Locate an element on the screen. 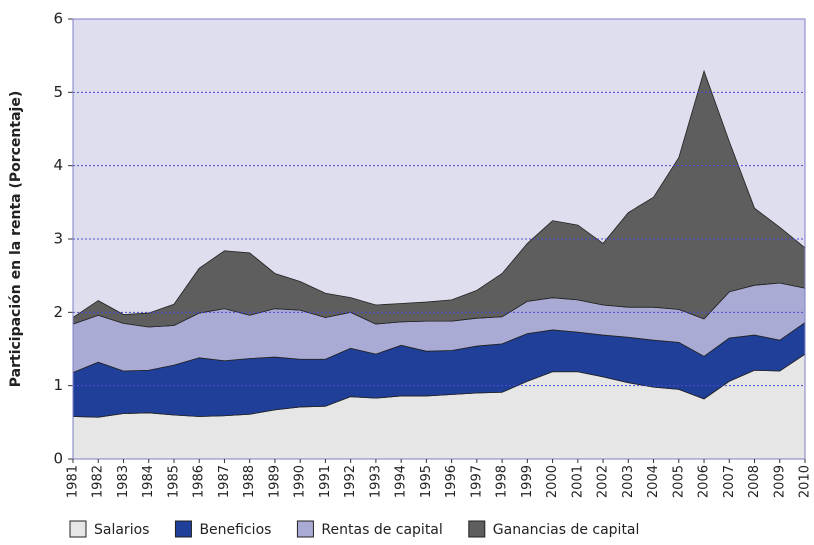 The image size is (814, 545). x-tick-label: 1984 is located at coordinates (148, 481).